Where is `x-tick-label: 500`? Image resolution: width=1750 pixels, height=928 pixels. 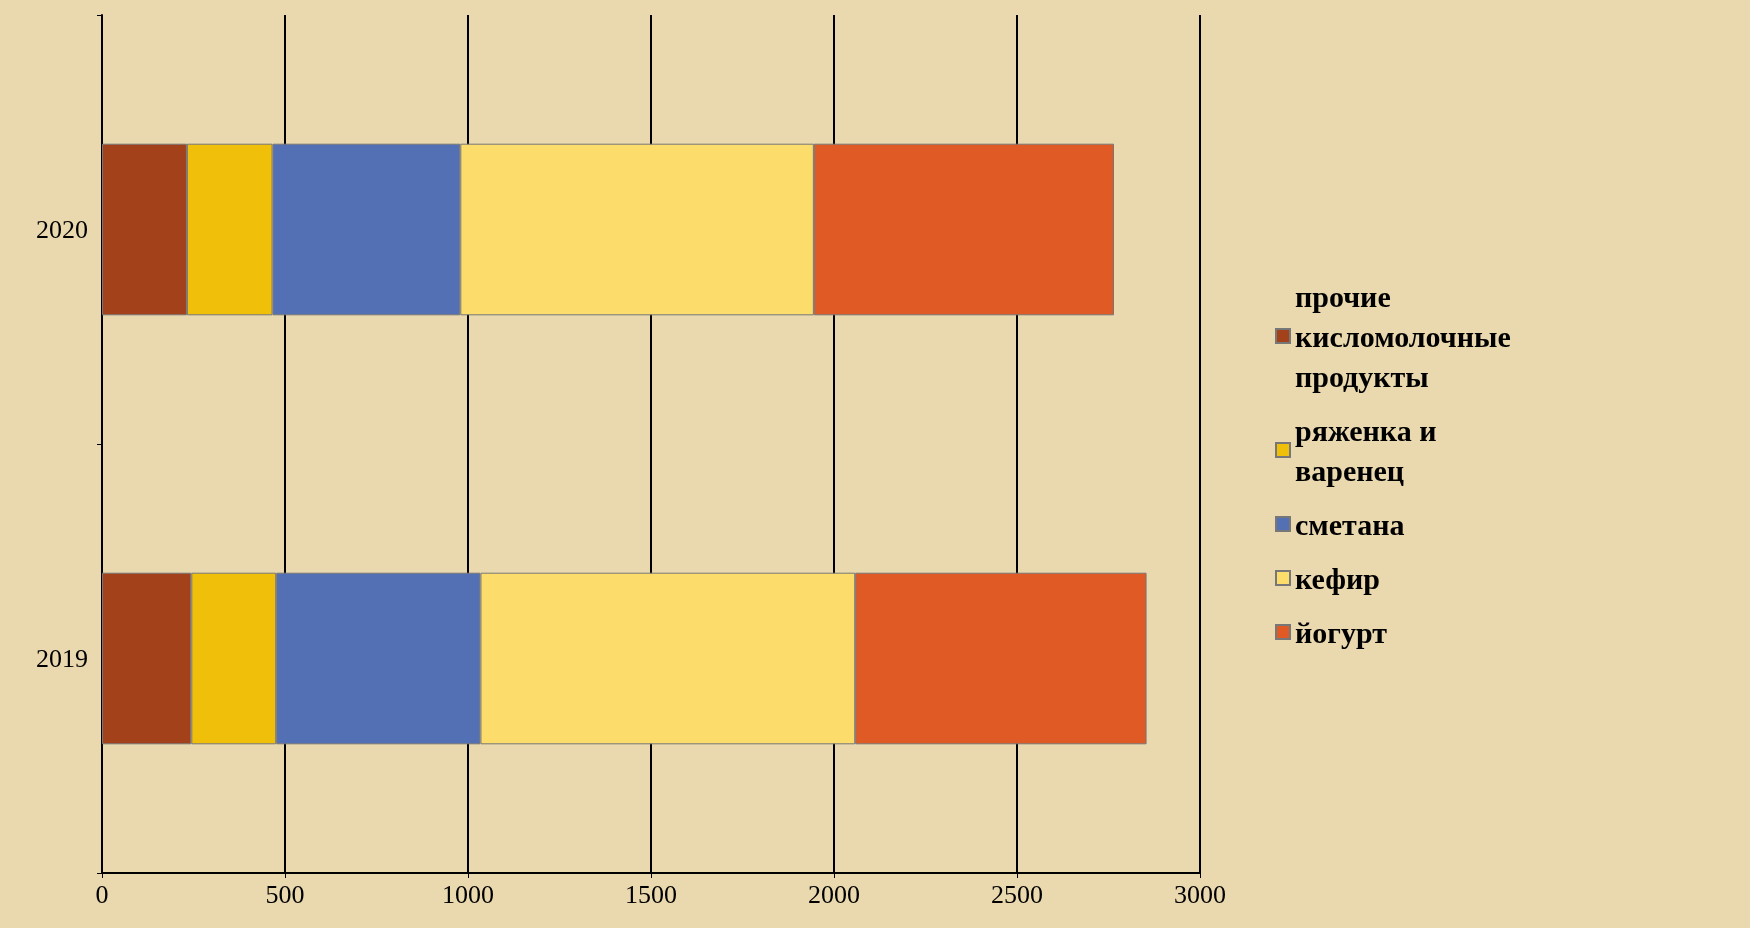
x-tick-label: 500 is located at coordinates (285, 894).